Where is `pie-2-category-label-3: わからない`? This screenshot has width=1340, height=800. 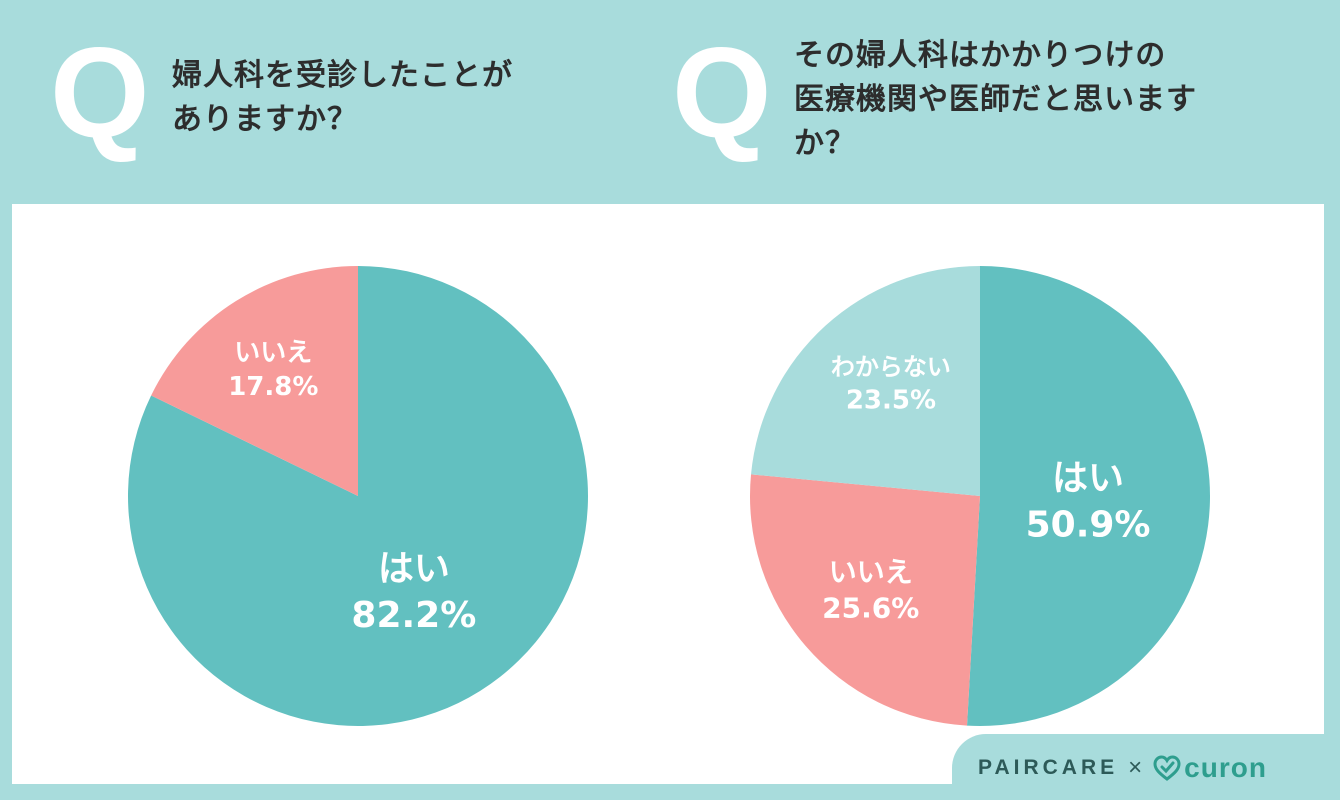
pie-2-category-label-3: わからない is located at coordinates (891, 367).